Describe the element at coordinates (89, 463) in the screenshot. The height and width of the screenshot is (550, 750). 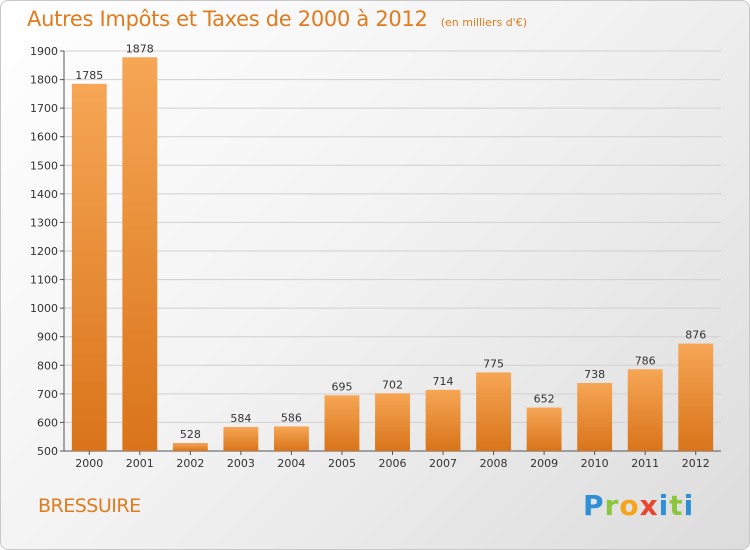
I see `x-tick-label: 2000` at that location.